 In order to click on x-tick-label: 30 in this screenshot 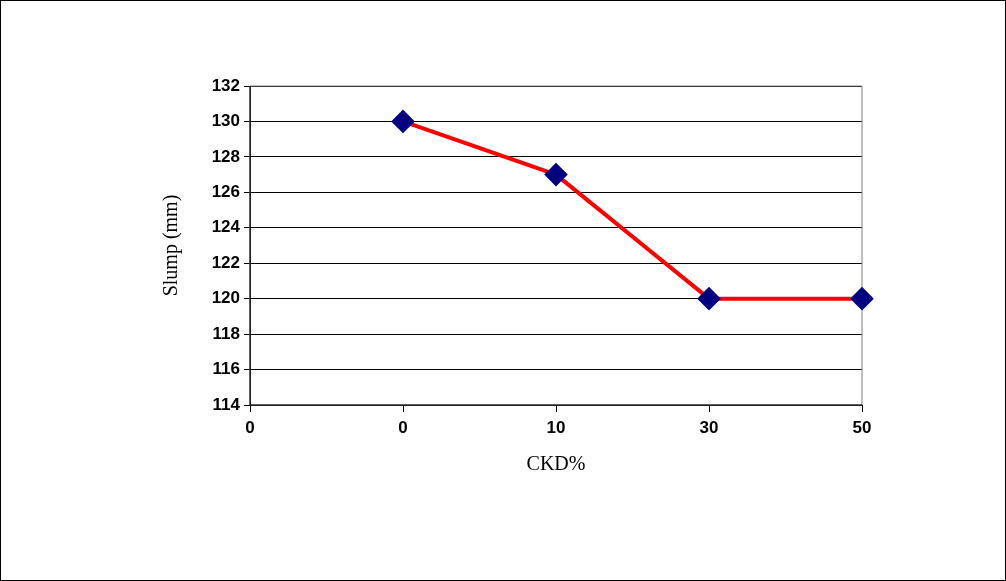, I will do `click(709, 427)`.